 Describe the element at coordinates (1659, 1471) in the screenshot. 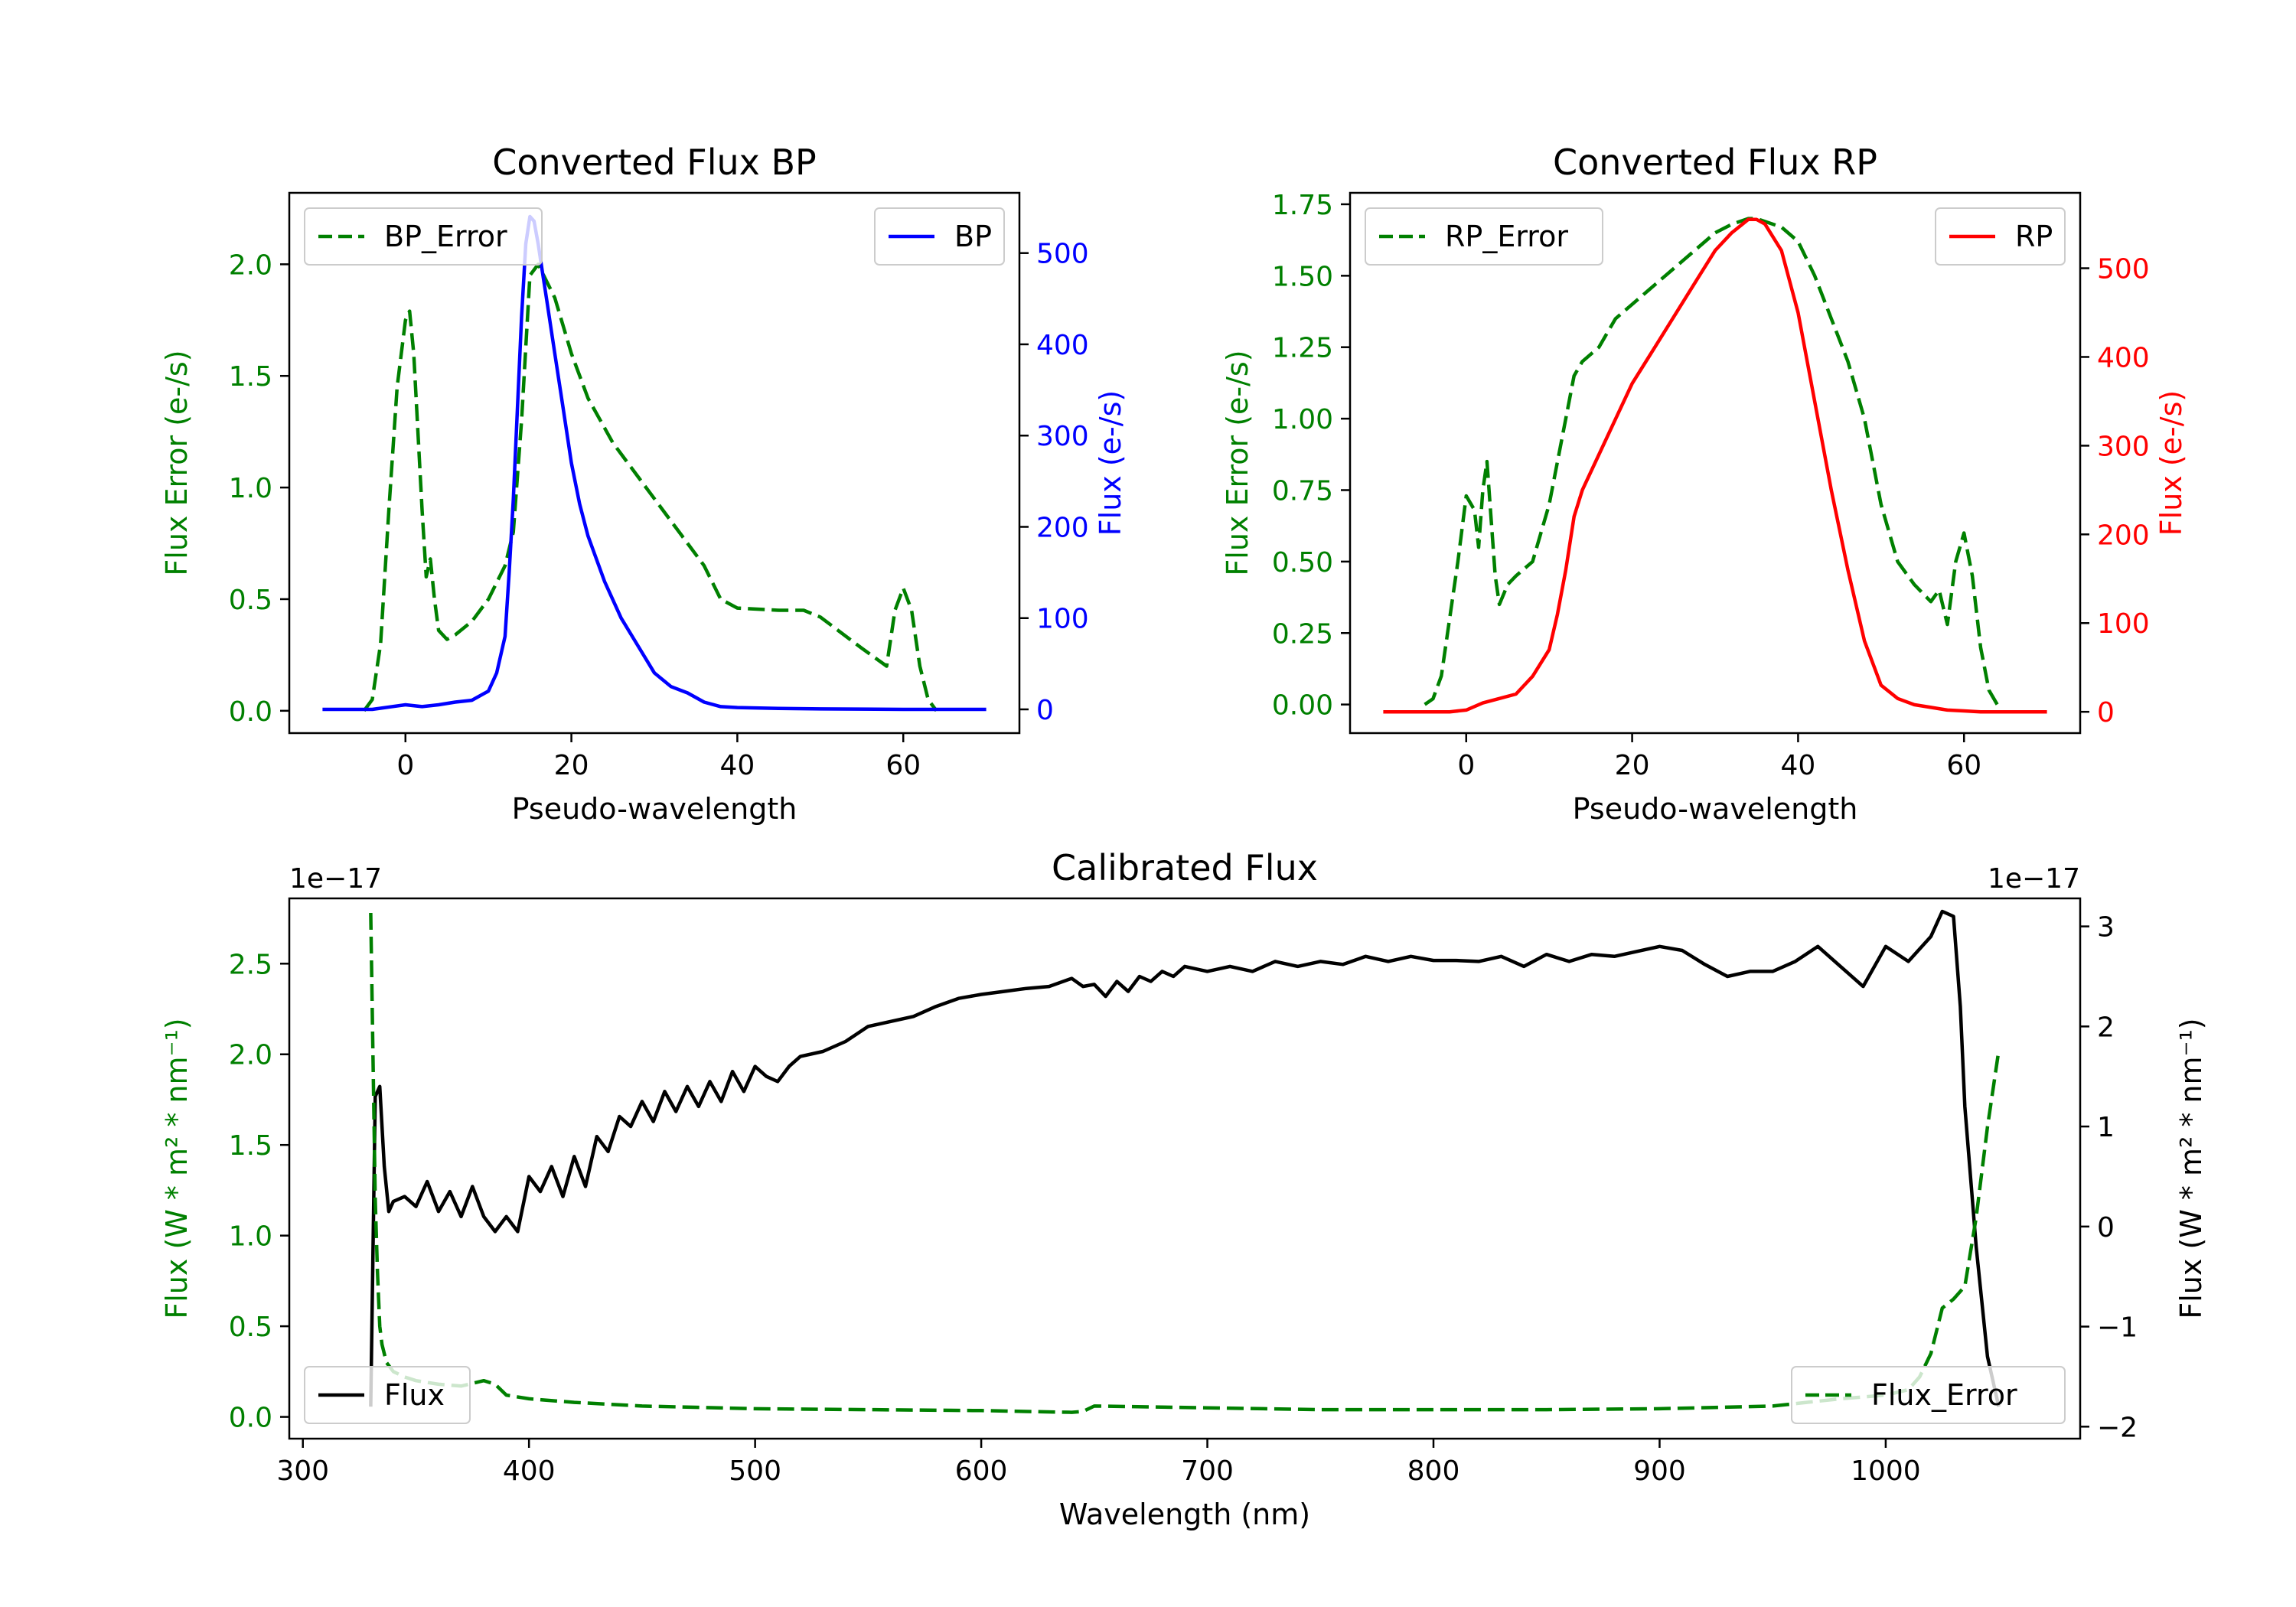

I see `x-tick-label: 900` at that location.